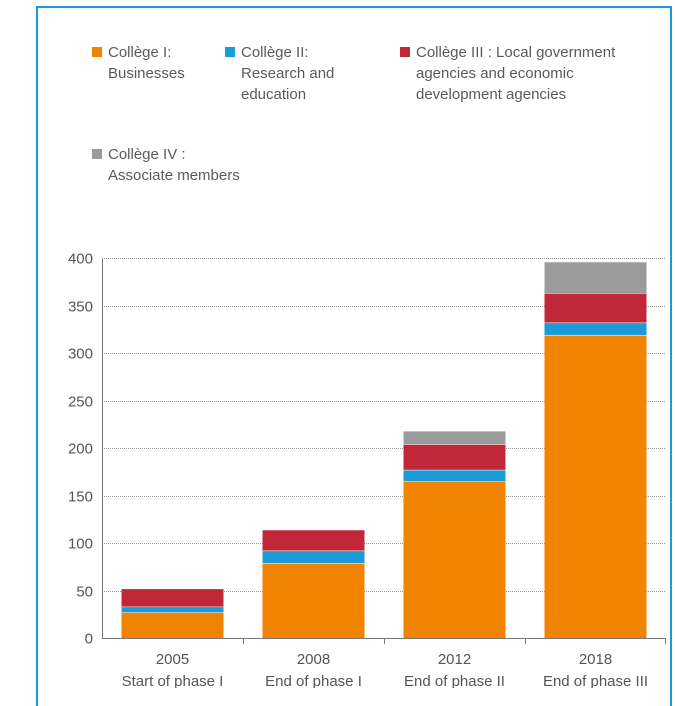 Image resolution: width=675 pixels, height=706 pixels. I want to click on x-tick-sublabel-2008: End of phase I, so click(313, 680).